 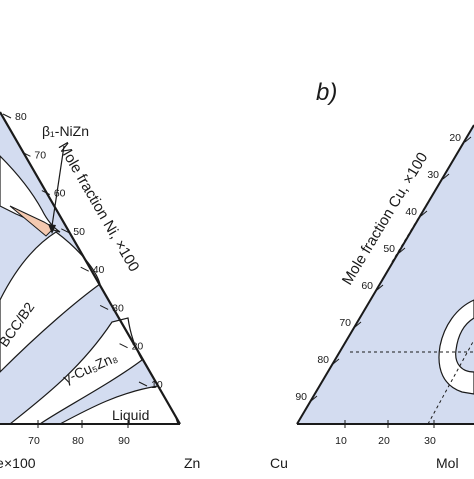 I want to click on left-white-band-lower, so click(x=75, y=371).